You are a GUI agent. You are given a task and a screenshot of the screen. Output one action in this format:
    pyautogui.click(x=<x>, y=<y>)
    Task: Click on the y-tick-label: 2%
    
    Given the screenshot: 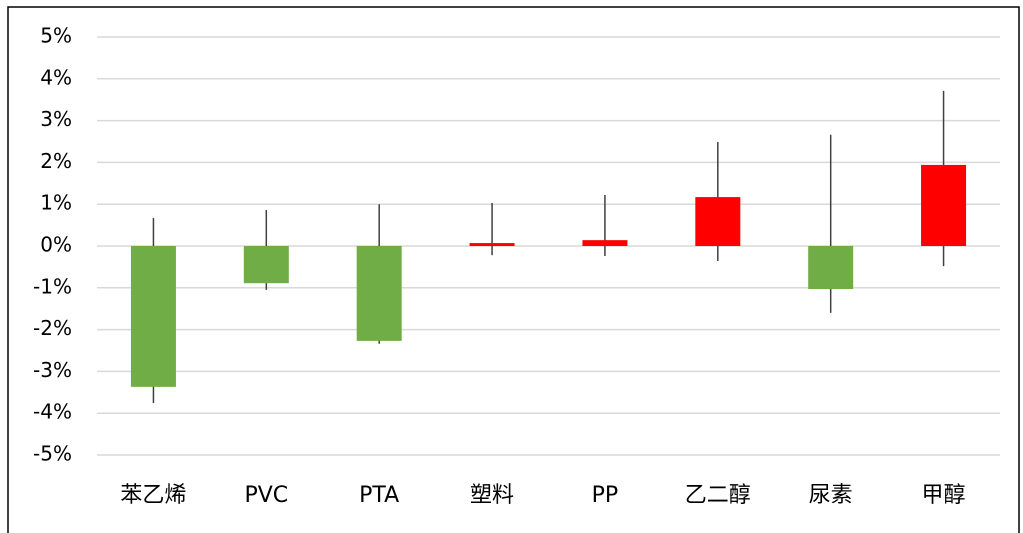 What is the action you would take?
    pyautogui.click(x=56, y=161)
    